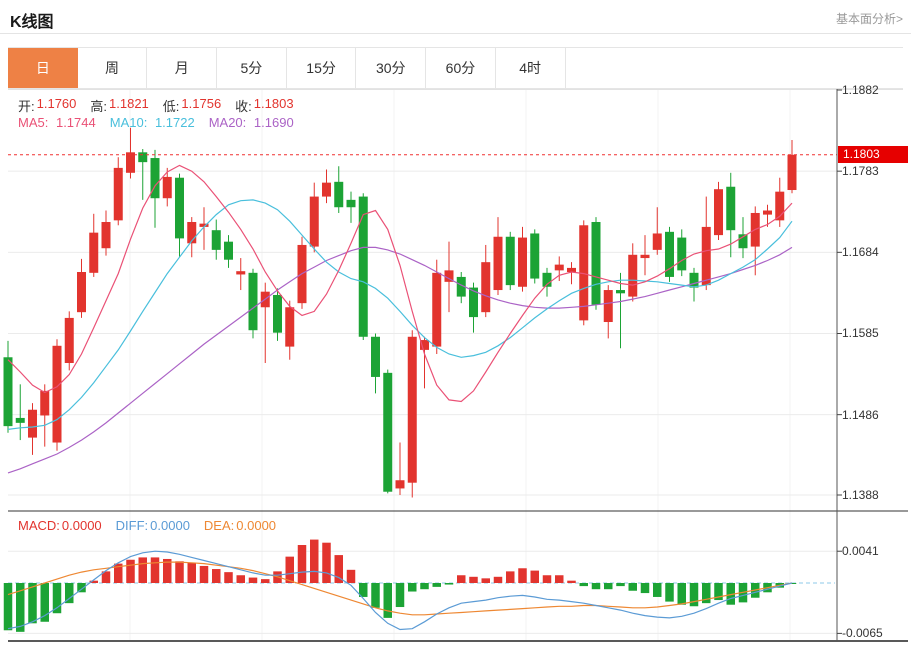 The image size is (911, 649). I want to click on low-value: 1.1756, so click(201, 103).